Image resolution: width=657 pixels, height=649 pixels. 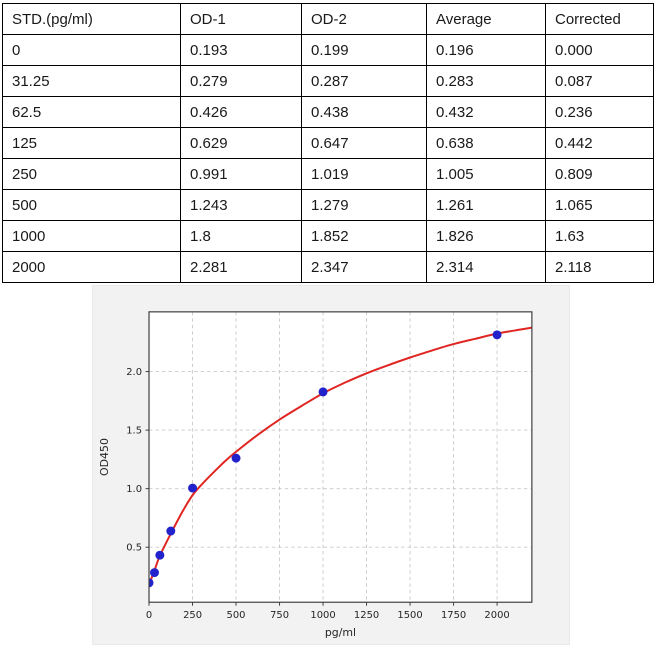 What do you see at coordinates (364, 50) in the screenshot?
I see `table-cell: 0.199` at bounding box center [364, 50].